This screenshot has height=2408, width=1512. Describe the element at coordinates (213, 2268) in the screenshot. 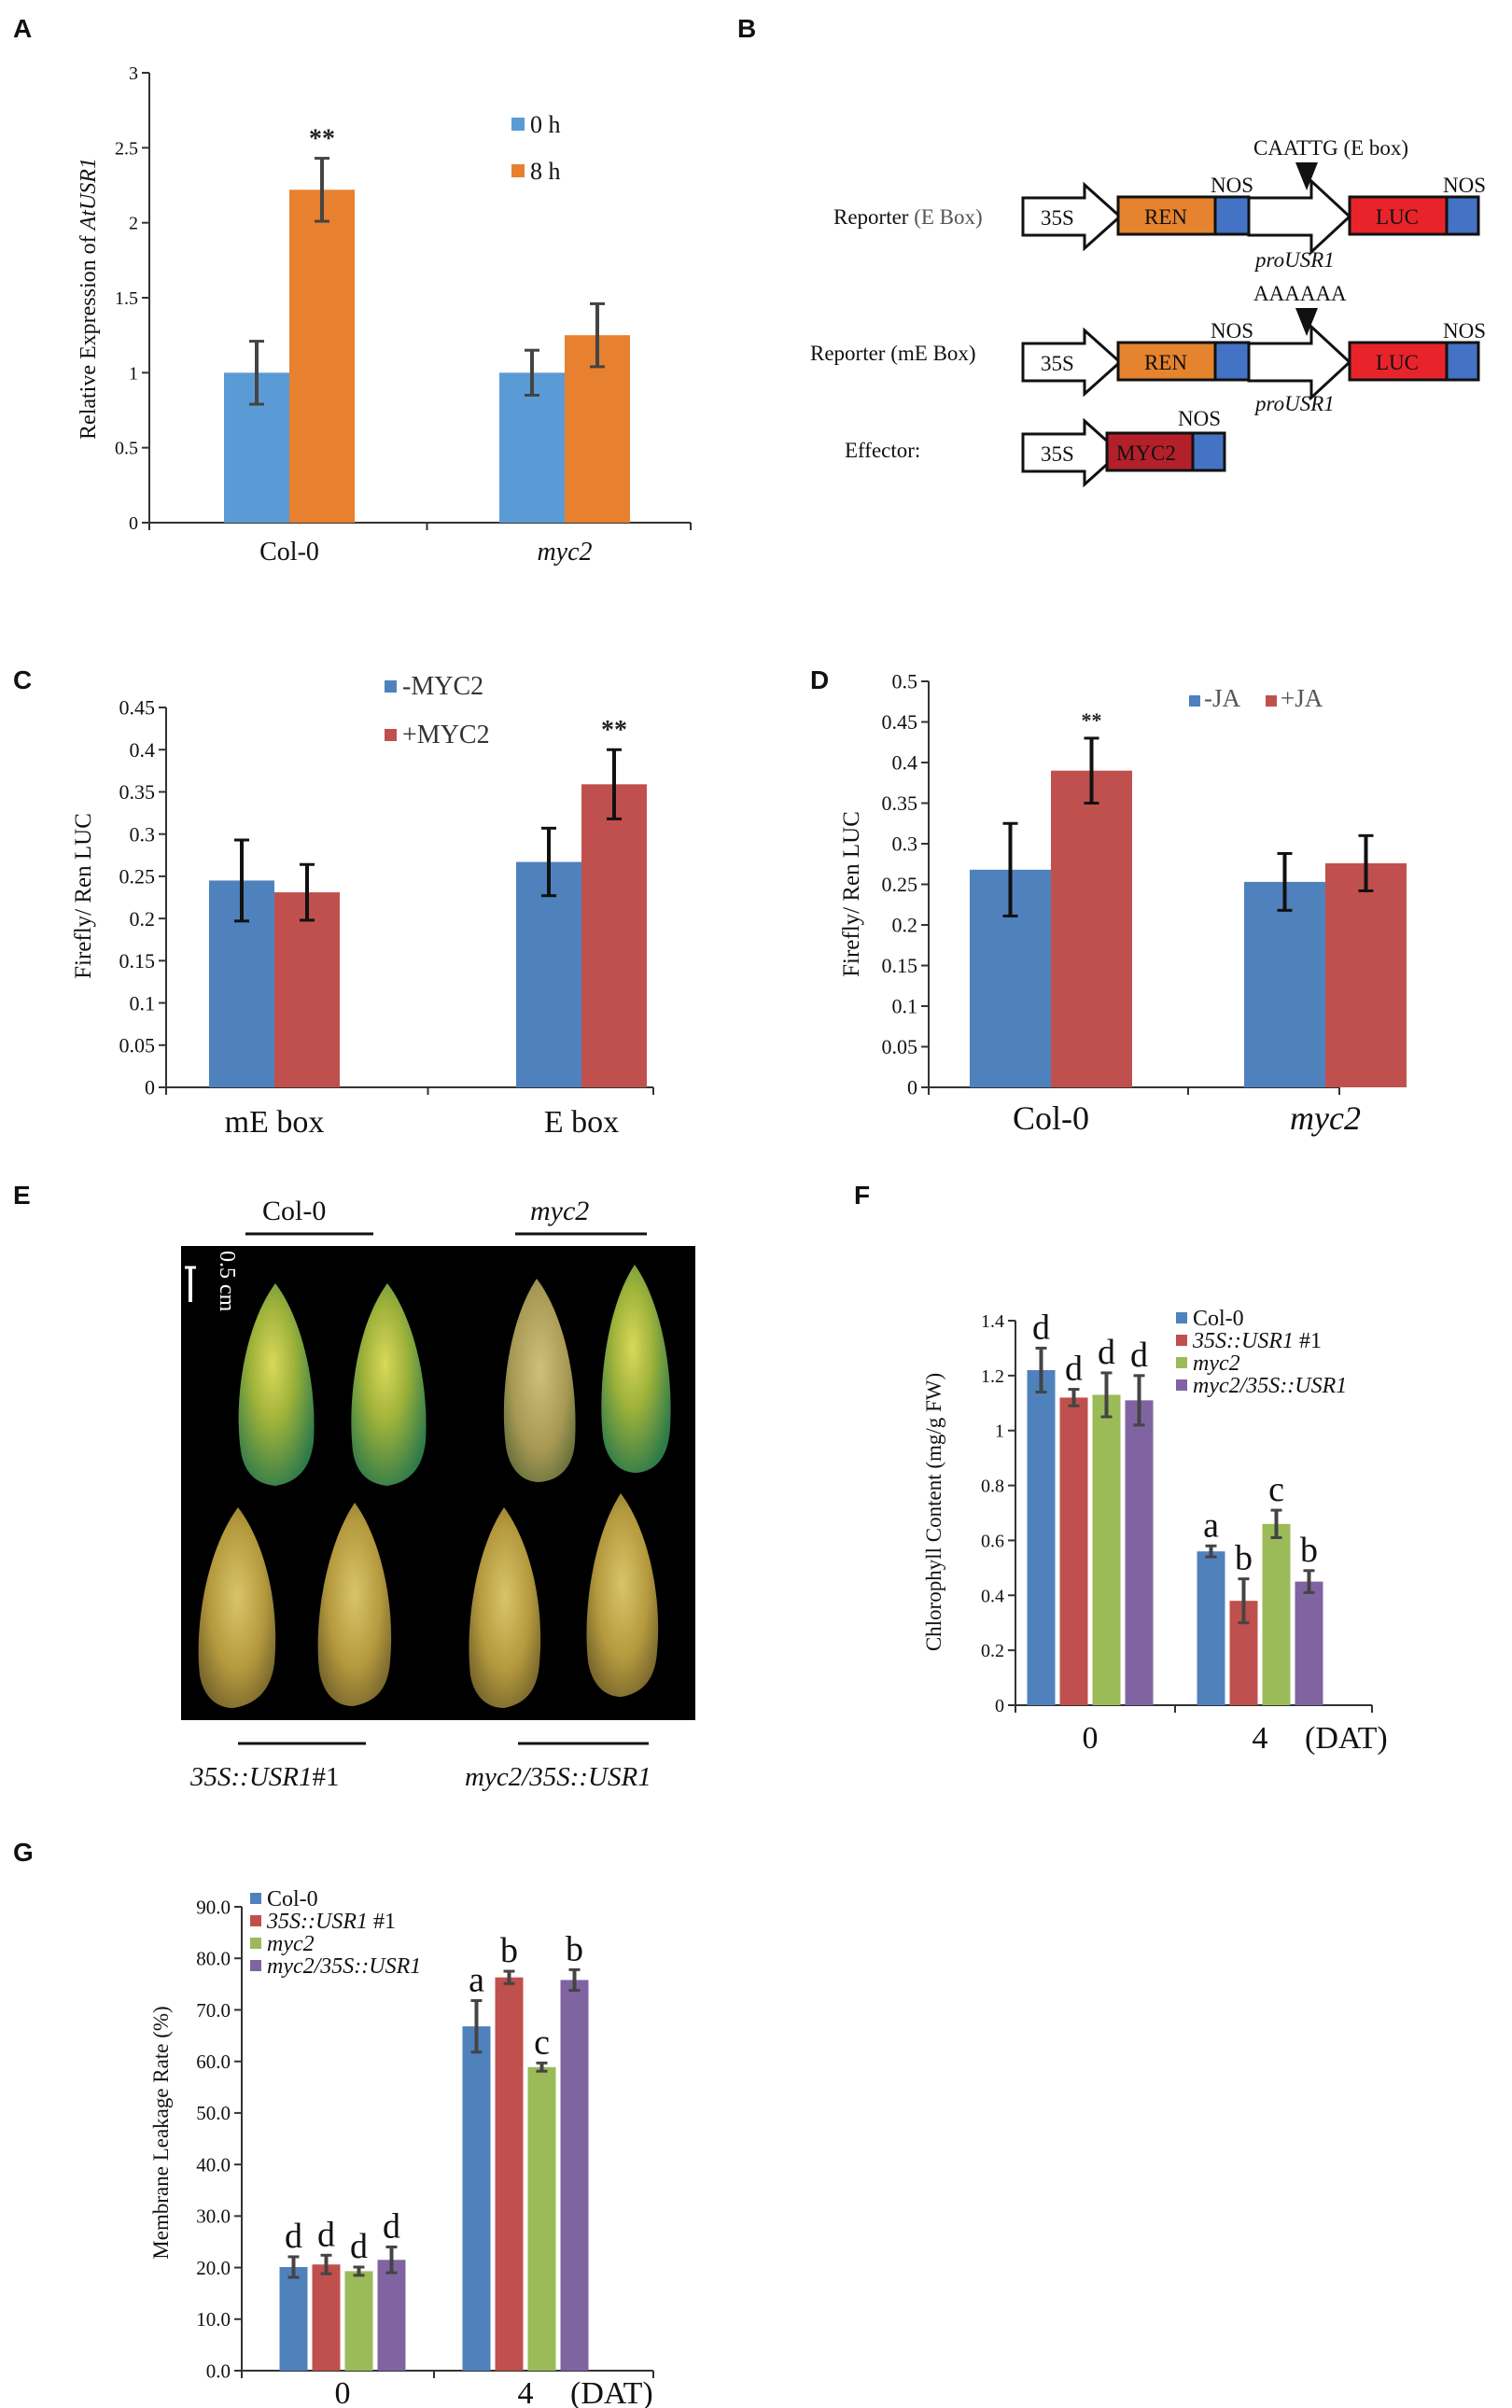

I see `y-tick-label: 20.0` at that location.